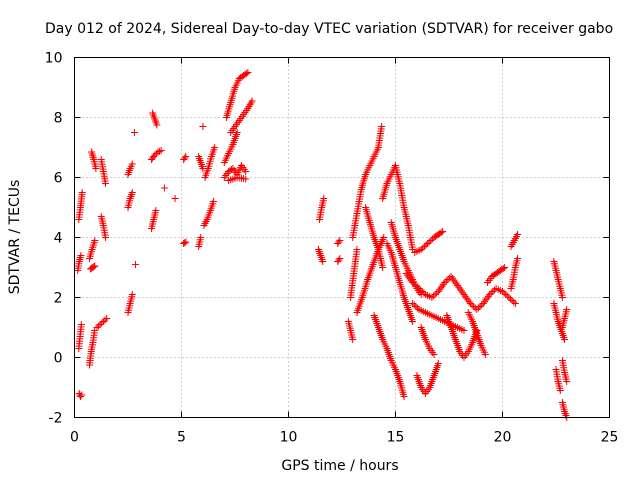 This screenshot has width=640, height=480. I want to click on y-tick-label: 0, so click(58, 359).